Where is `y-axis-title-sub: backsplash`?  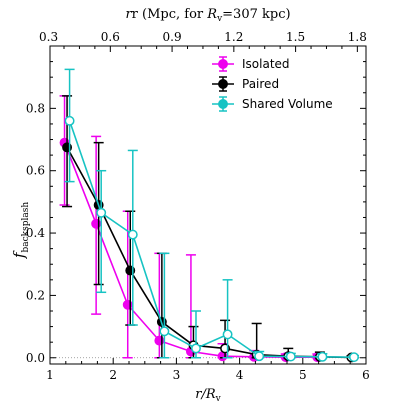
y-axis-title-sub: backsplash is located at coordinates (26, 227).